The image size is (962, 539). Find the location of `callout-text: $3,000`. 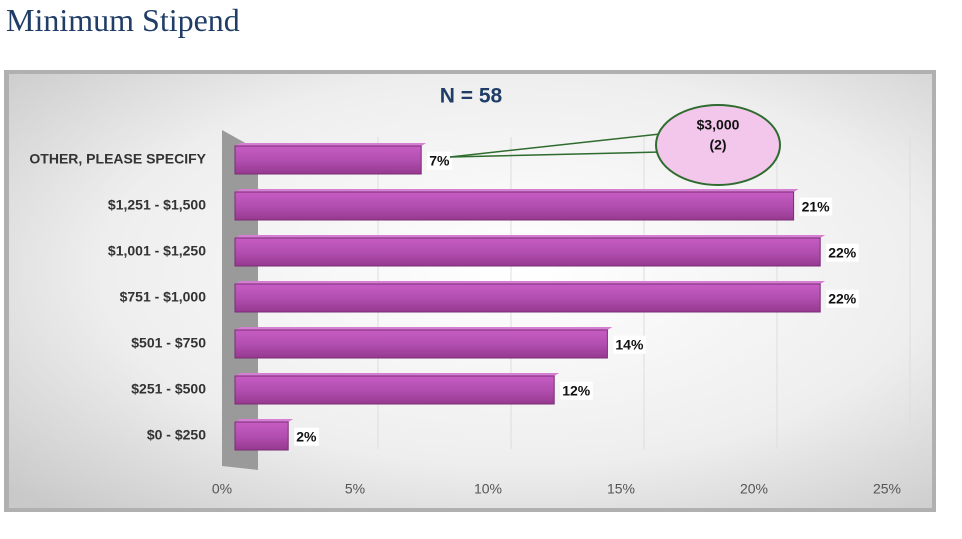

callout-text: $3,000 is located at coordinates (718, 125).